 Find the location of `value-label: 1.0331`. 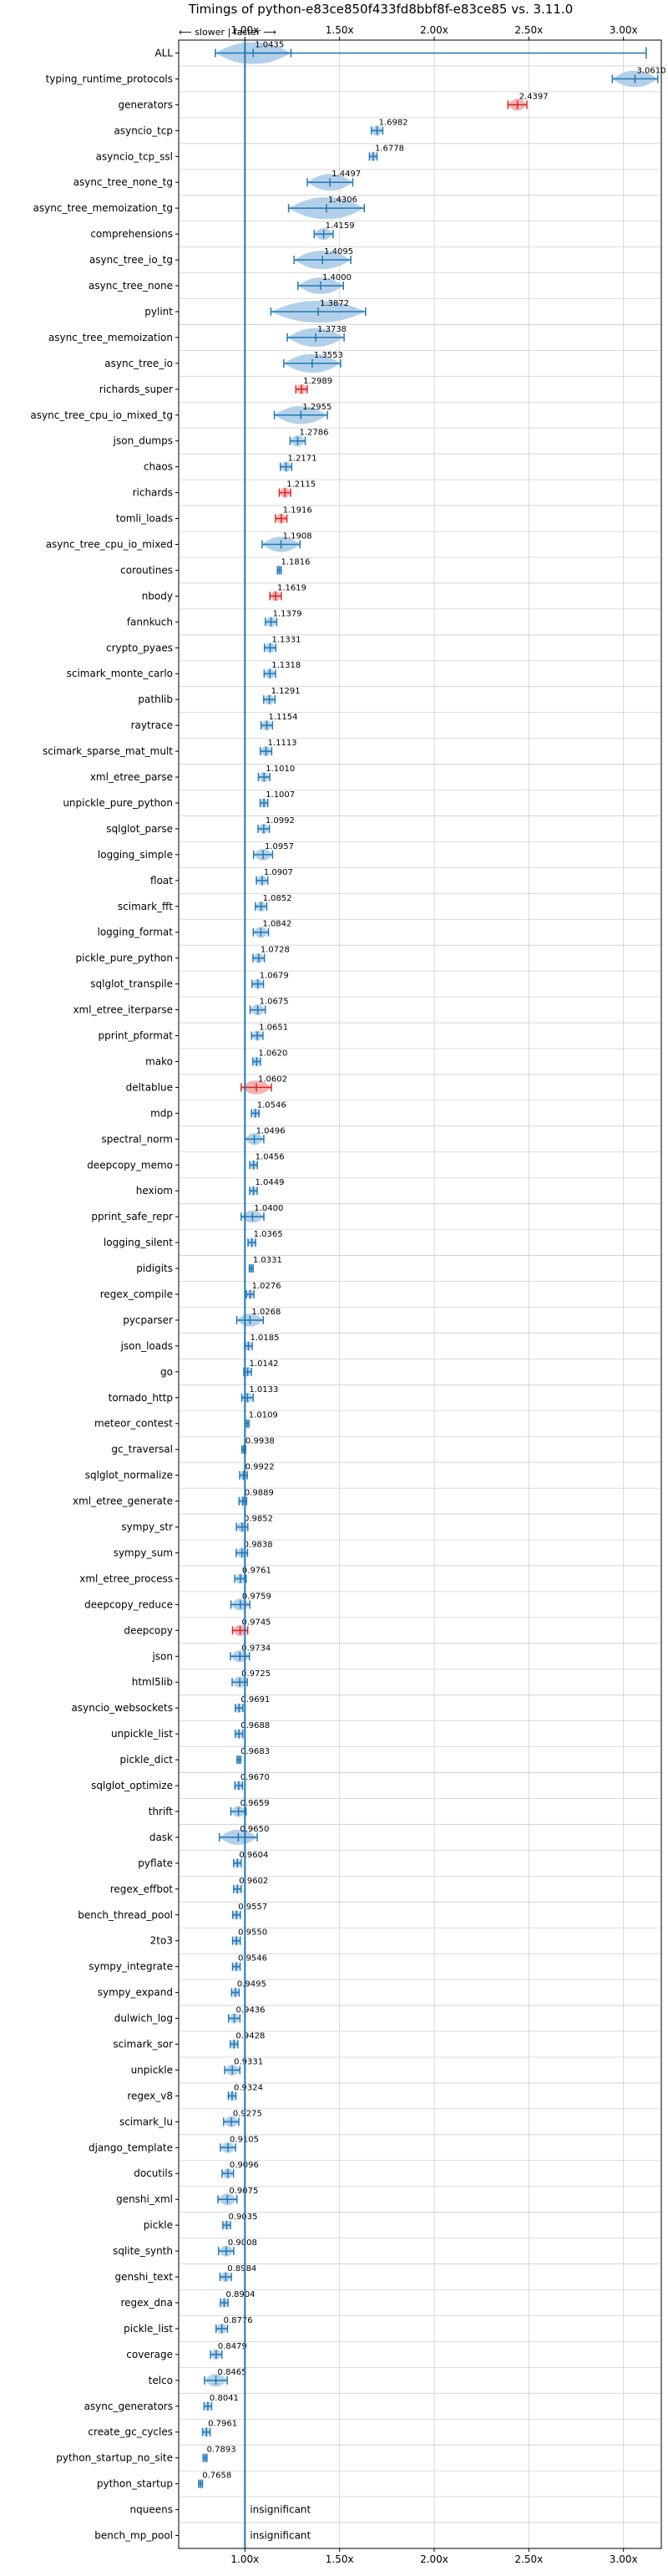

value-label: 1.0331 is located at coordinates (267, 1260).